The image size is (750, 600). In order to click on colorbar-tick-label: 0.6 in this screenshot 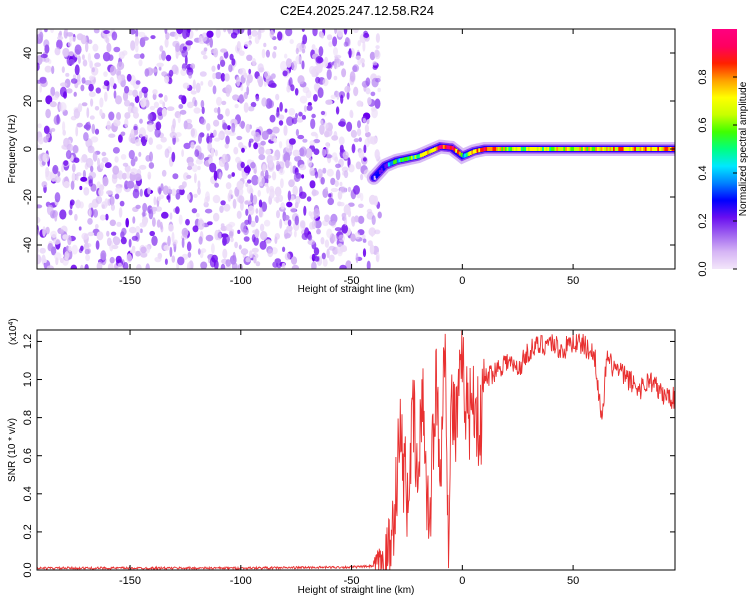, I will do `click(703, 124)`.